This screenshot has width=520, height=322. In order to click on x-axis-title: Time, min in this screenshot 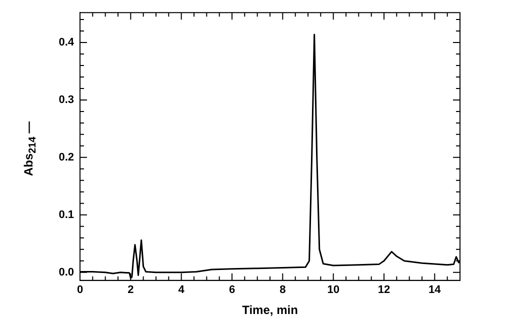, I will do `click(270, 310)`.